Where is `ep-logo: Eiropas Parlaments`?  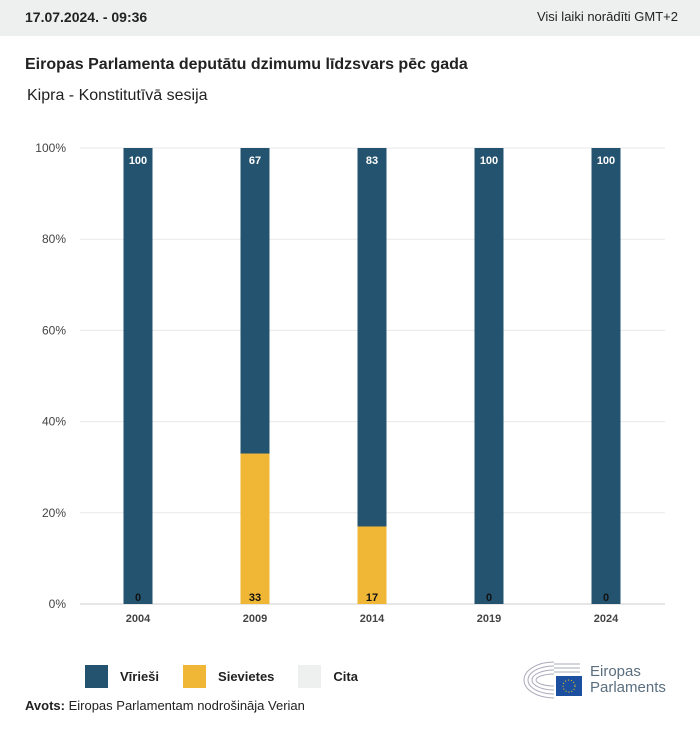
ep-logo: Eiropas Parlaments is located at coordinates (593, 680).